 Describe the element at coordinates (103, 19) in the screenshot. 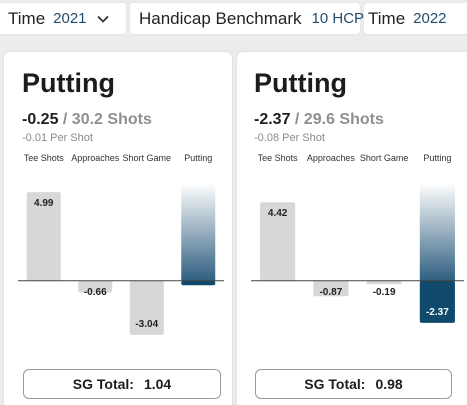

I see `chevron-down-icon` at that location.